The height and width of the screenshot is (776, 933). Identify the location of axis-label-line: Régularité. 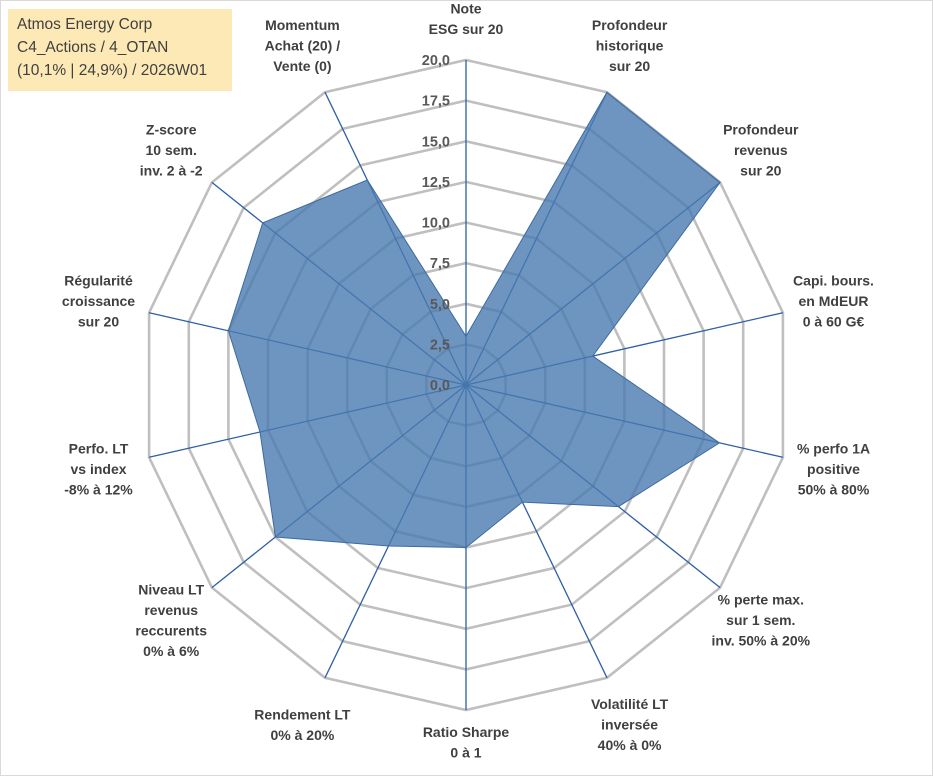
(98, 281).